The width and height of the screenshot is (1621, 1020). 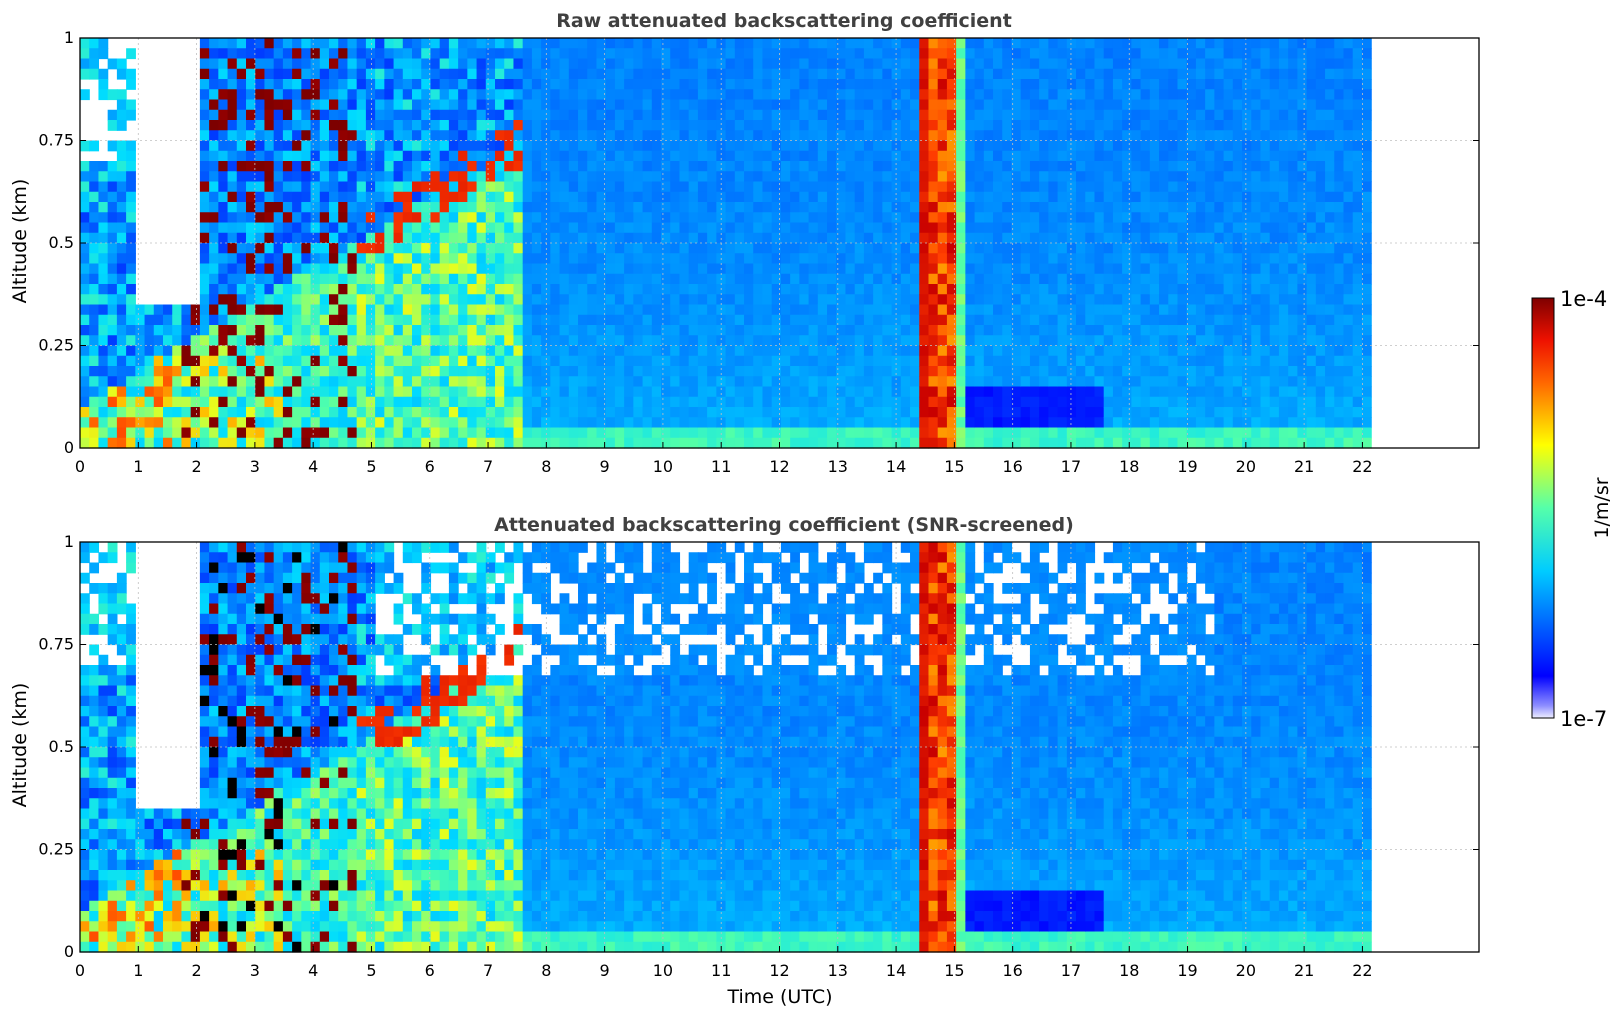 I want to click on panel-raw-y-axis-label: Altitude (km), so click(x=20, y=241).